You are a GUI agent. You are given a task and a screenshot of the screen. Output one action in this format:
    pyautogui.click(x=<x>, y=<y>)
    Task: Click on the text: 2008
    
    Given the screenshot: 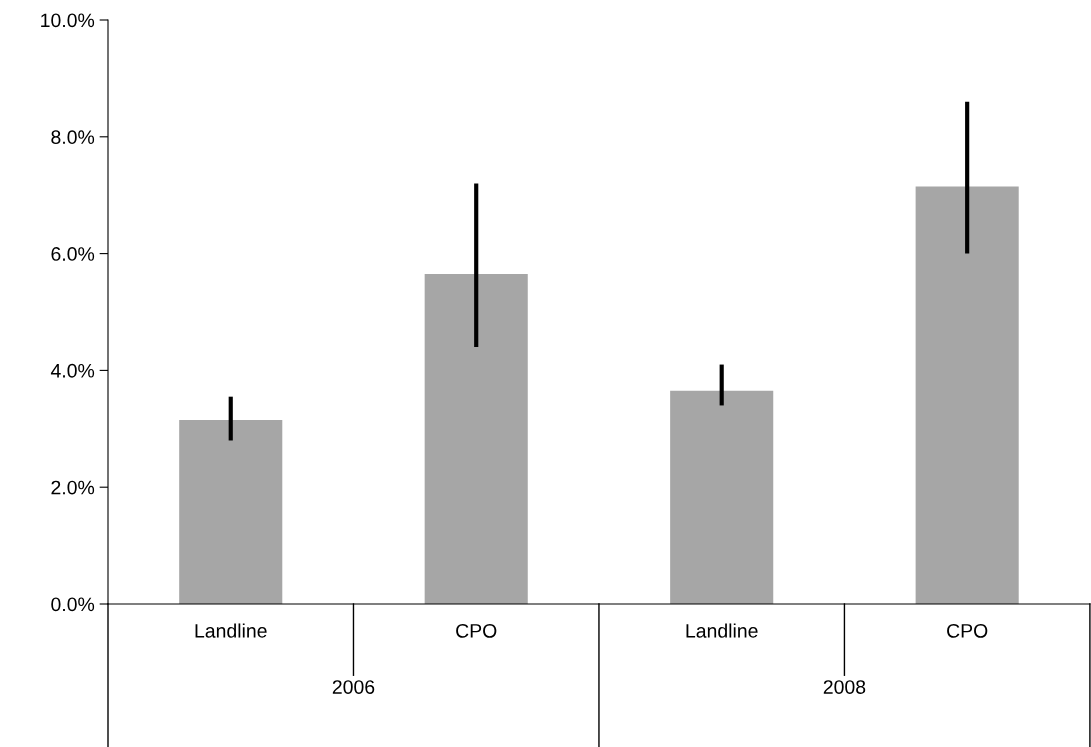 What is the action you would take?
    pyautogui.click(x=844, y=687)
    